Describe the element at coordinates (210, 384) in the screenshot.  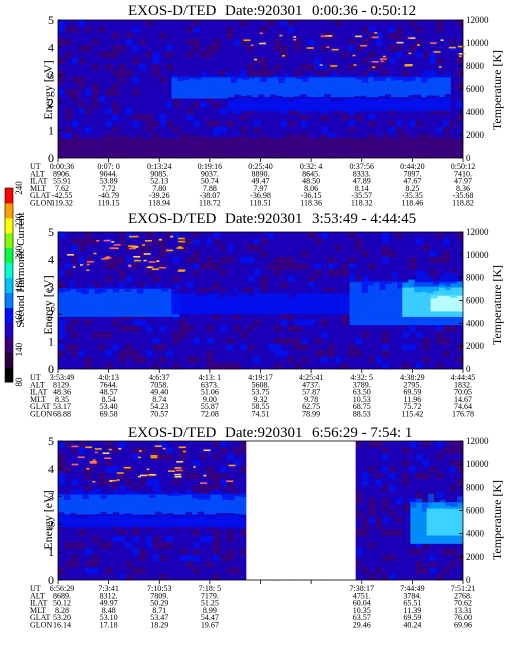
I see `table-cell: 6373.` at that location.